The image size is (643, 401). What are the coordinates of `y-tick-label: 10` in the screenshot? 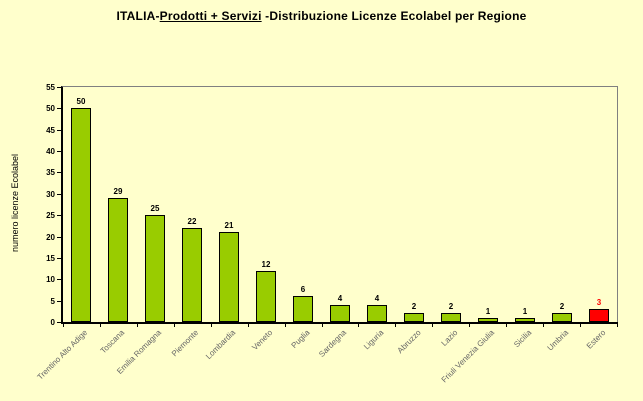 It's located at (50, 279).